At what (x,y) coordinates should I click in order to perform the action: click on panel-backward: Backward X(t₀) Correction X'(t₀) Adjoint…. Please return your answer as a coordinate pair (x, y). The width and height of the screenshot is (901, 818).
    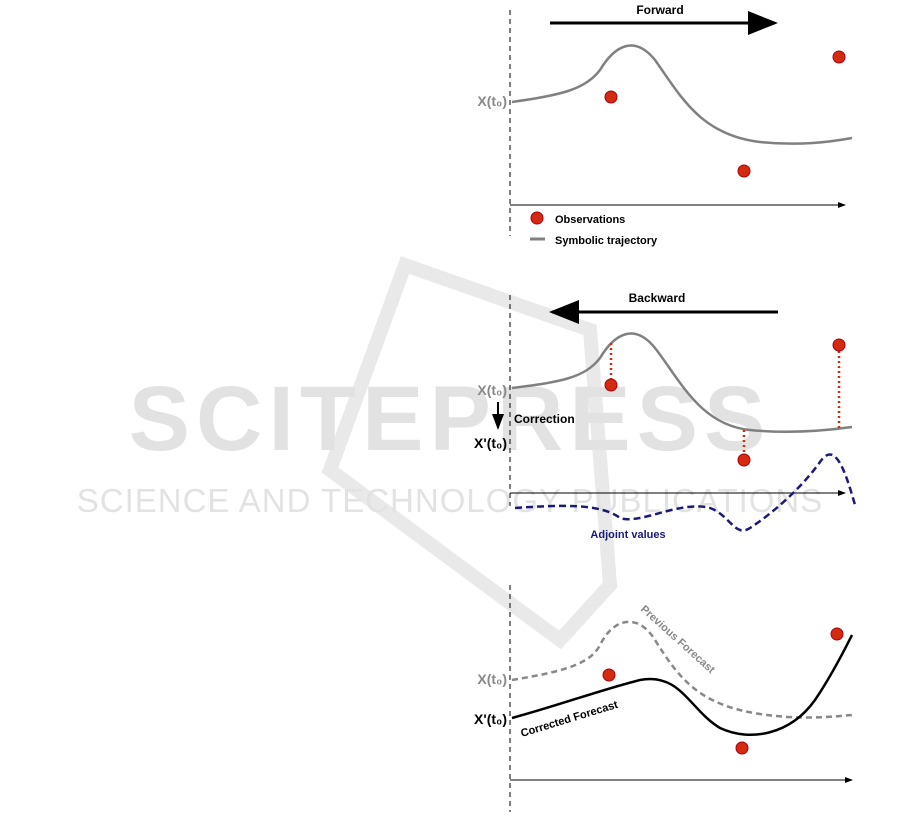
    Looking at the image, I should click on (665, 416).